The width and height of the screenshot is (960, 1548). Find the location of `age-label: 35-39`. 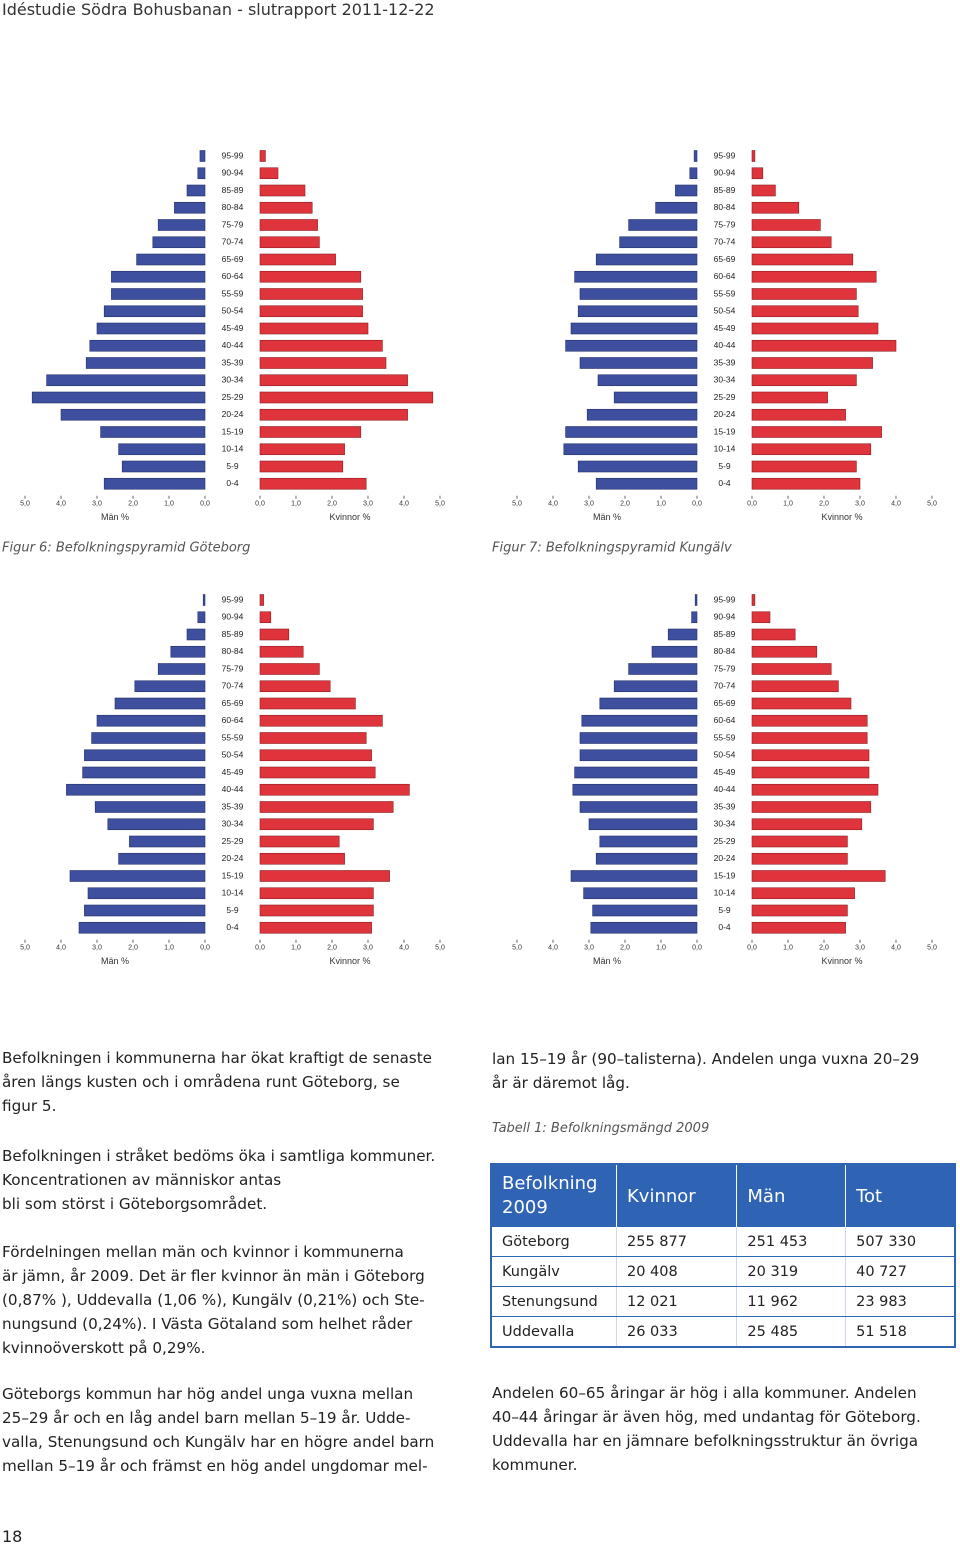

age-label: 35-39 is located at coordinates (233, 362).